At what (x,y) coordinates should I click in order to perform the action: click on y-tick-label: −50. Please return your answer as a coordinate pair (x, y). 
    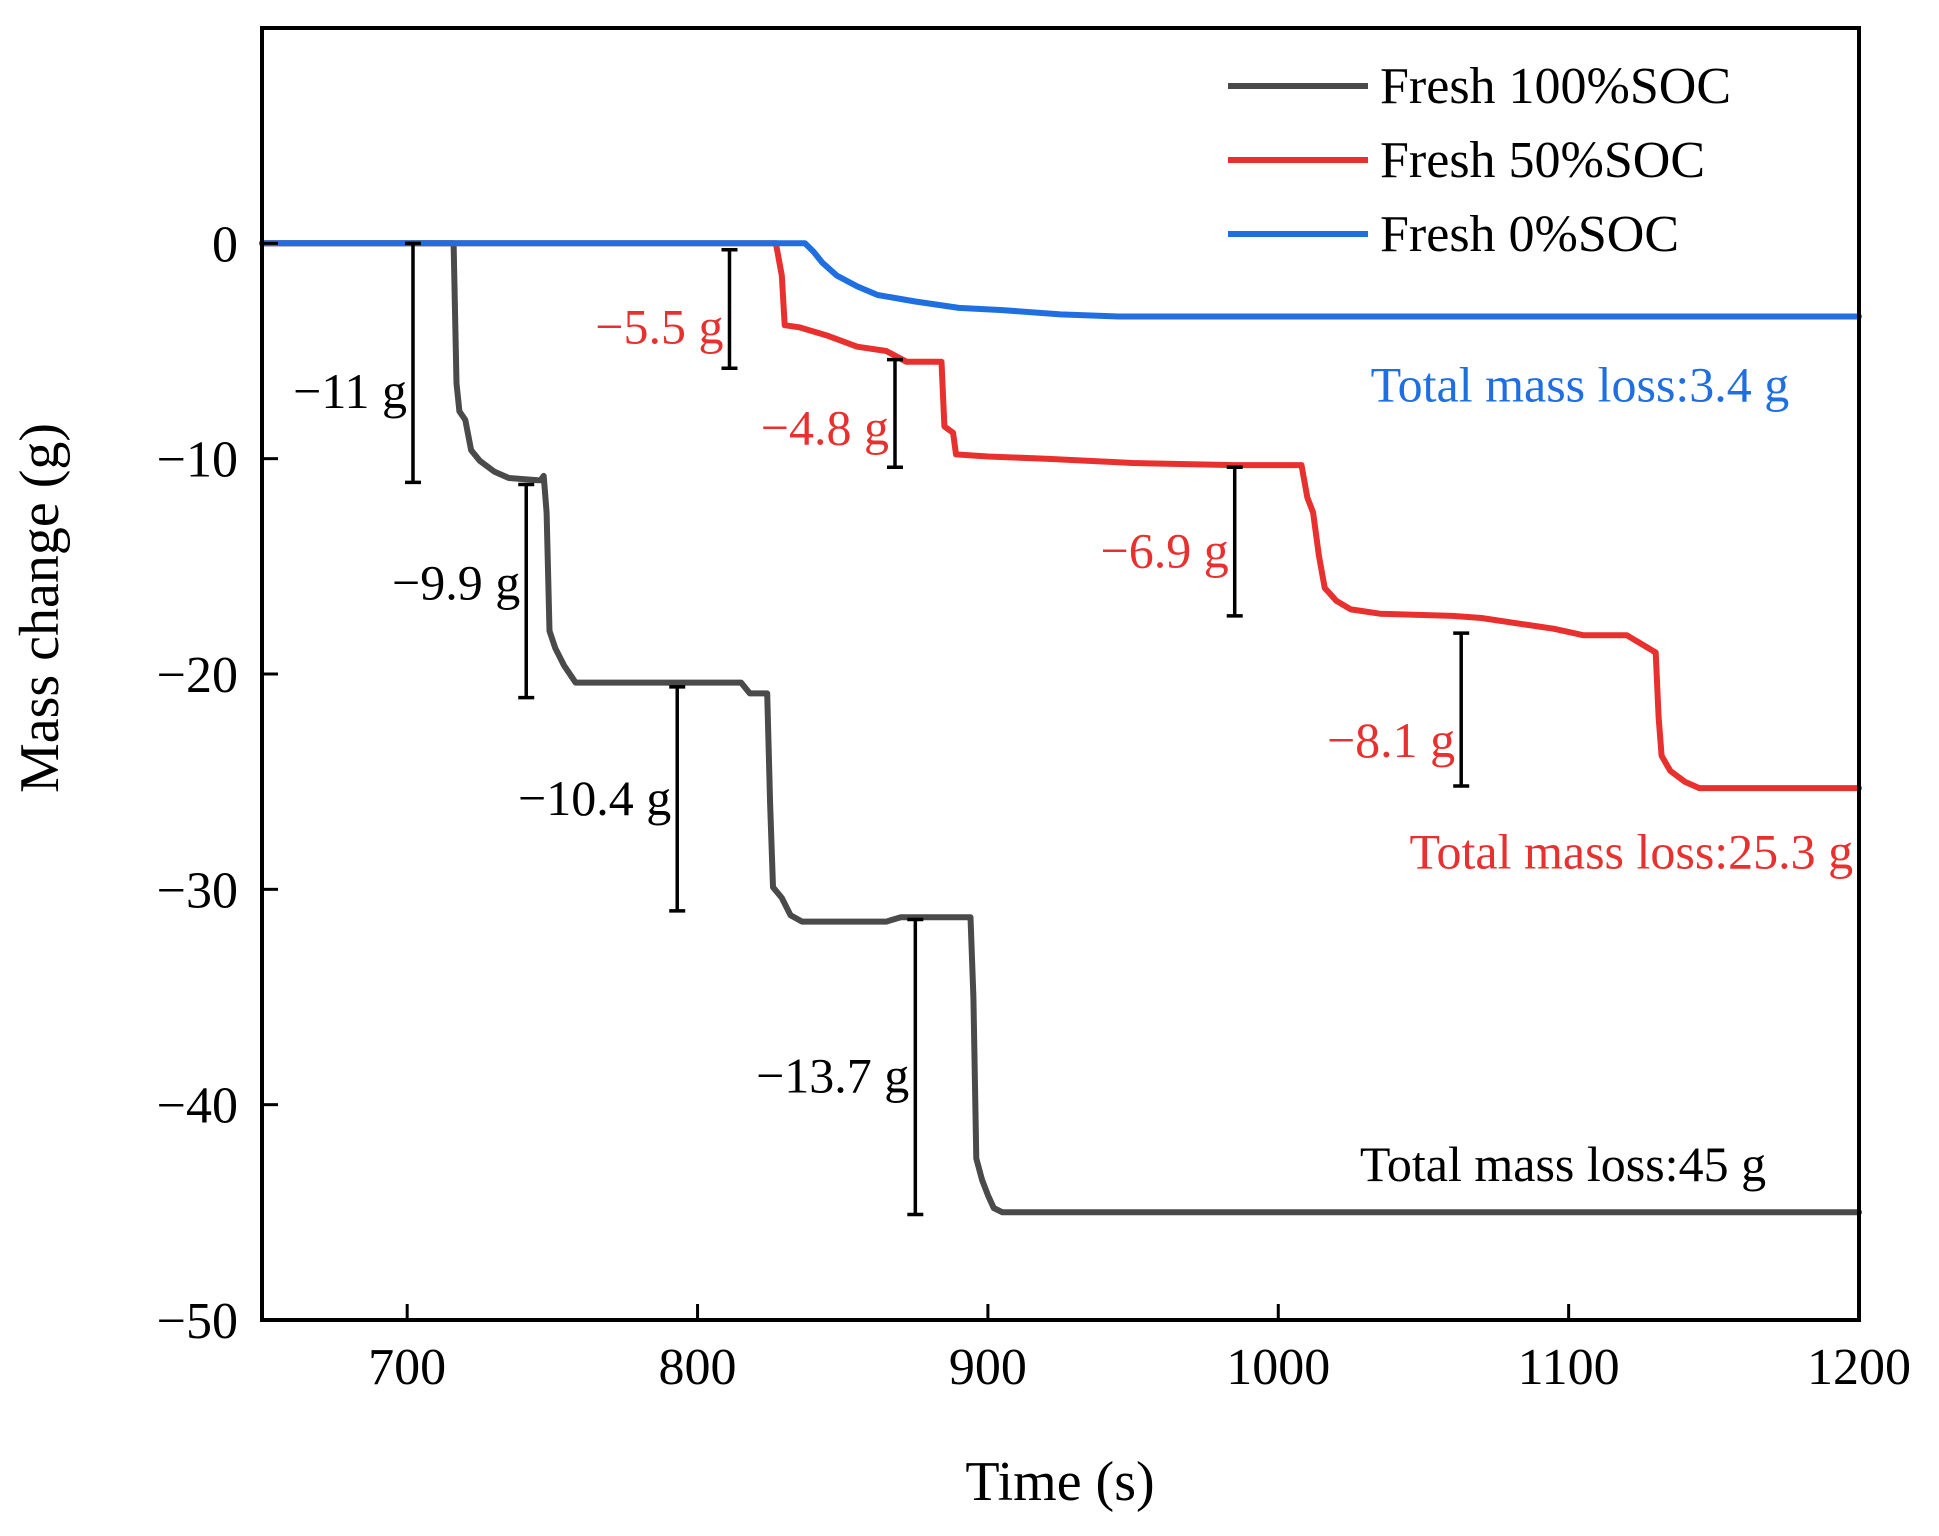
    Looking at the image, I should click on (197, 1321).